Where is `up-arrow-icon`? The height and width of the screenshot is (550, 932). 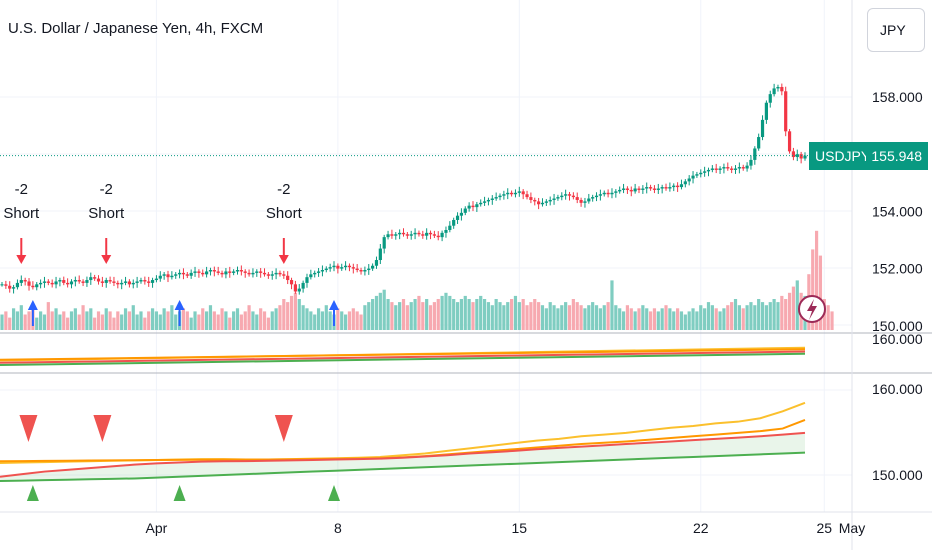
up-arrow-icon is located at coordinates (32, 305).